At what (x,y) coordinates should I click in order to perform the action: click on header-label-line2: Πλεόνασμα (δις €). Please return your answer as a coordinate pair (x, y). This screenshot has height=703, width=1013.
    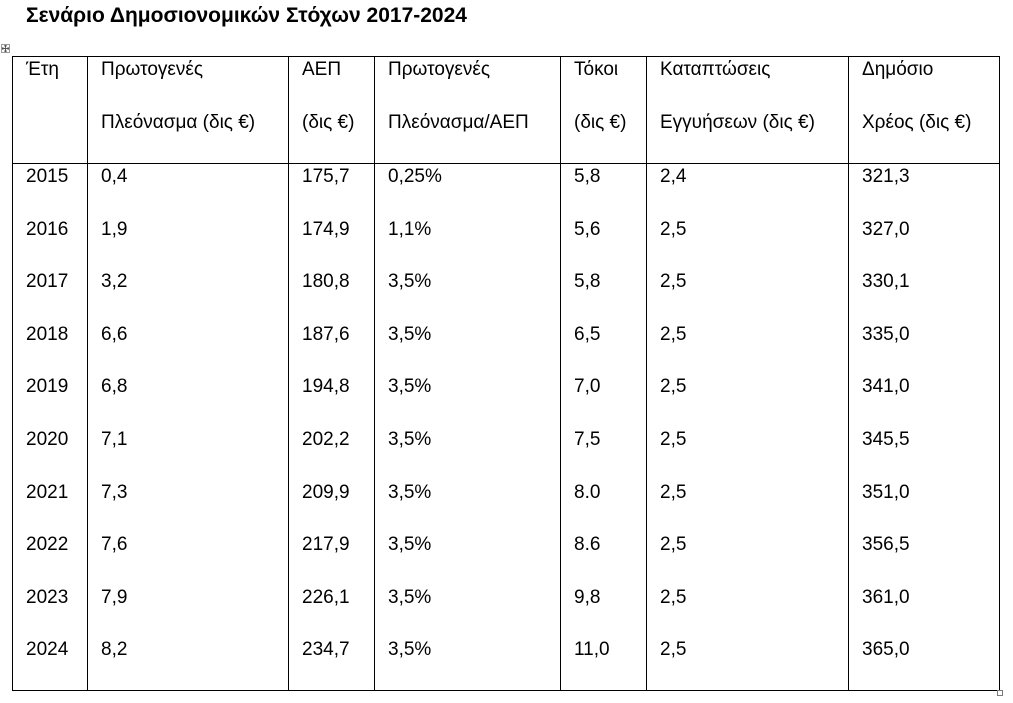
    Looking at the image, I should click on (178, 122).